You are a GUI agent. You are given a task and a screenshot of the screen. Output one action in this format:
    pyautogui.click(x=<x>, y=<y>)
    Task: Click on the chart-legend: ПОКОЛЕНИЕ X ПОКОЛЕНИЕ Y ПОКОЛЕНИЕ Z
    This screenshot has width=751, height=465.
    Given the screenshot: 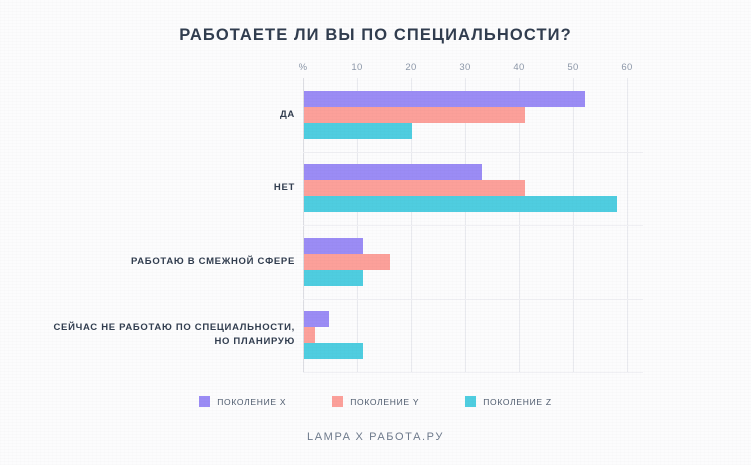 What is the action you would take?
    pyautogui.click(x=375, y=401)
    